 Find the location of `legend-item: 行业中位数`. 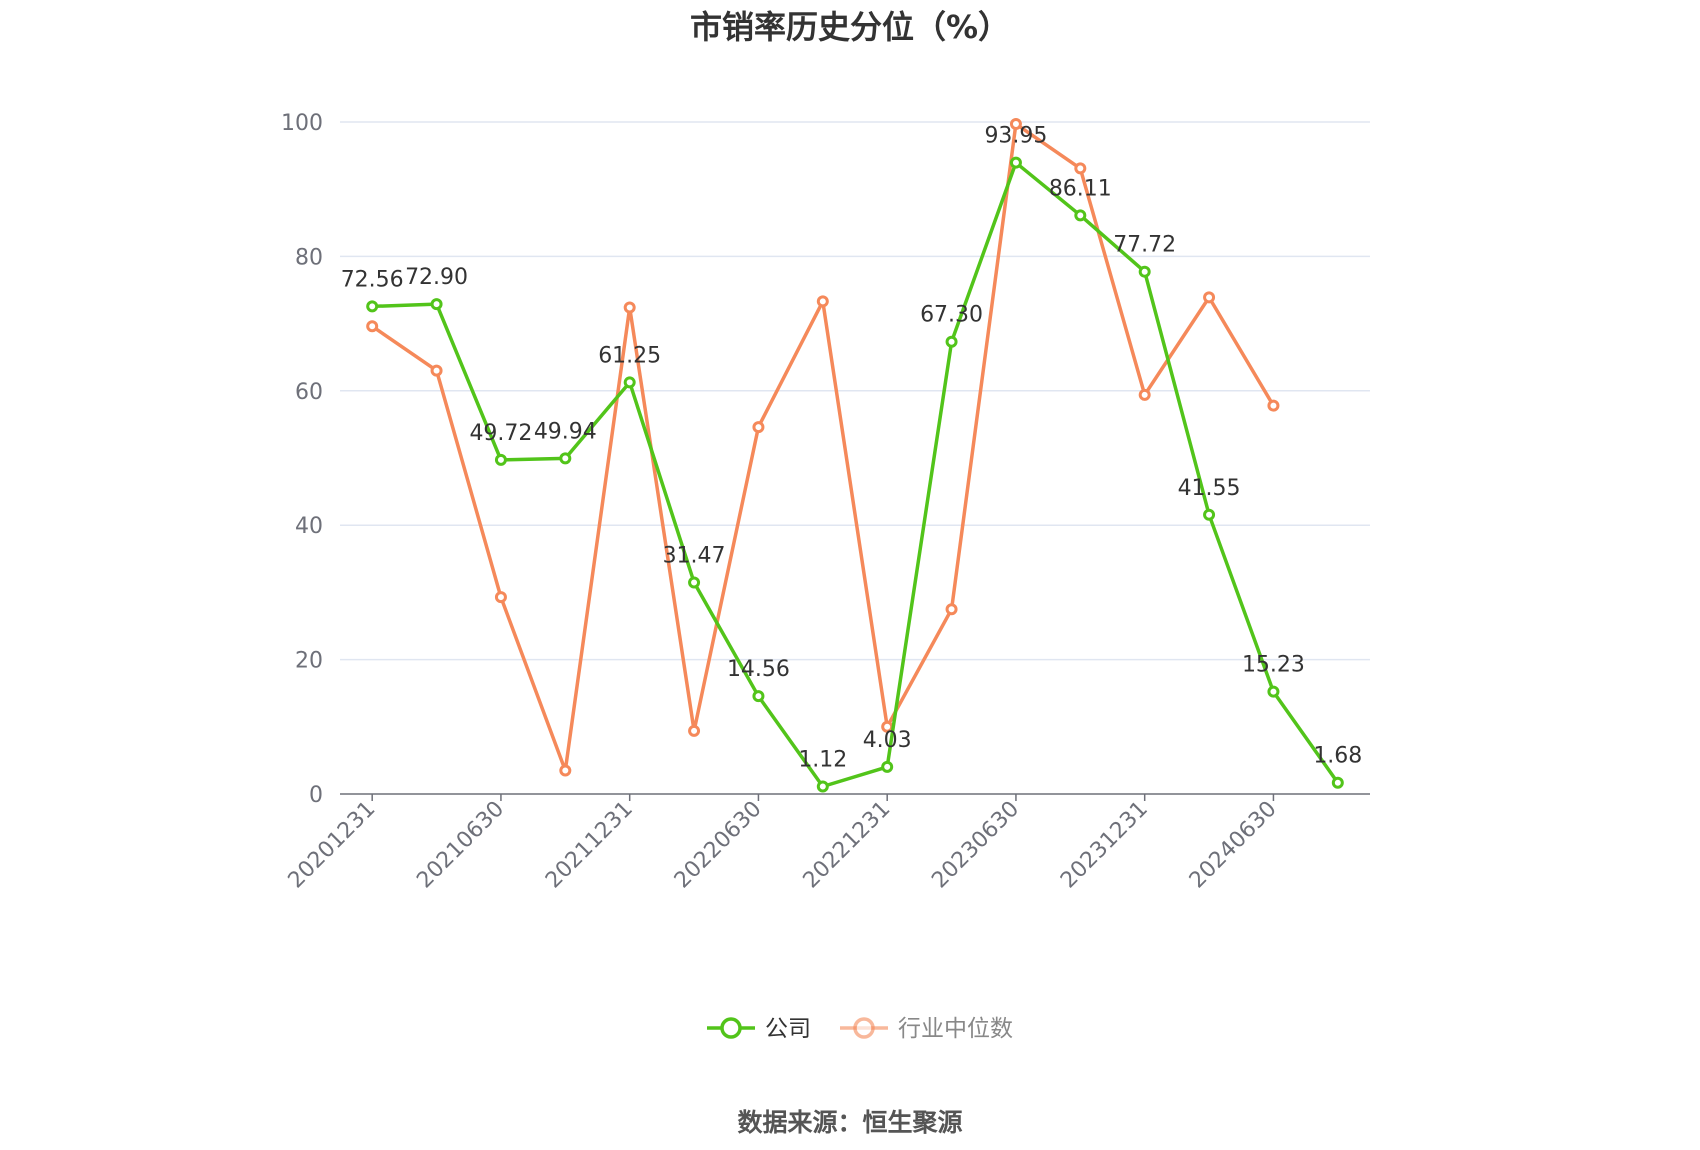

legend-item: 行业中位数 is located at coordinates (926, 1029).